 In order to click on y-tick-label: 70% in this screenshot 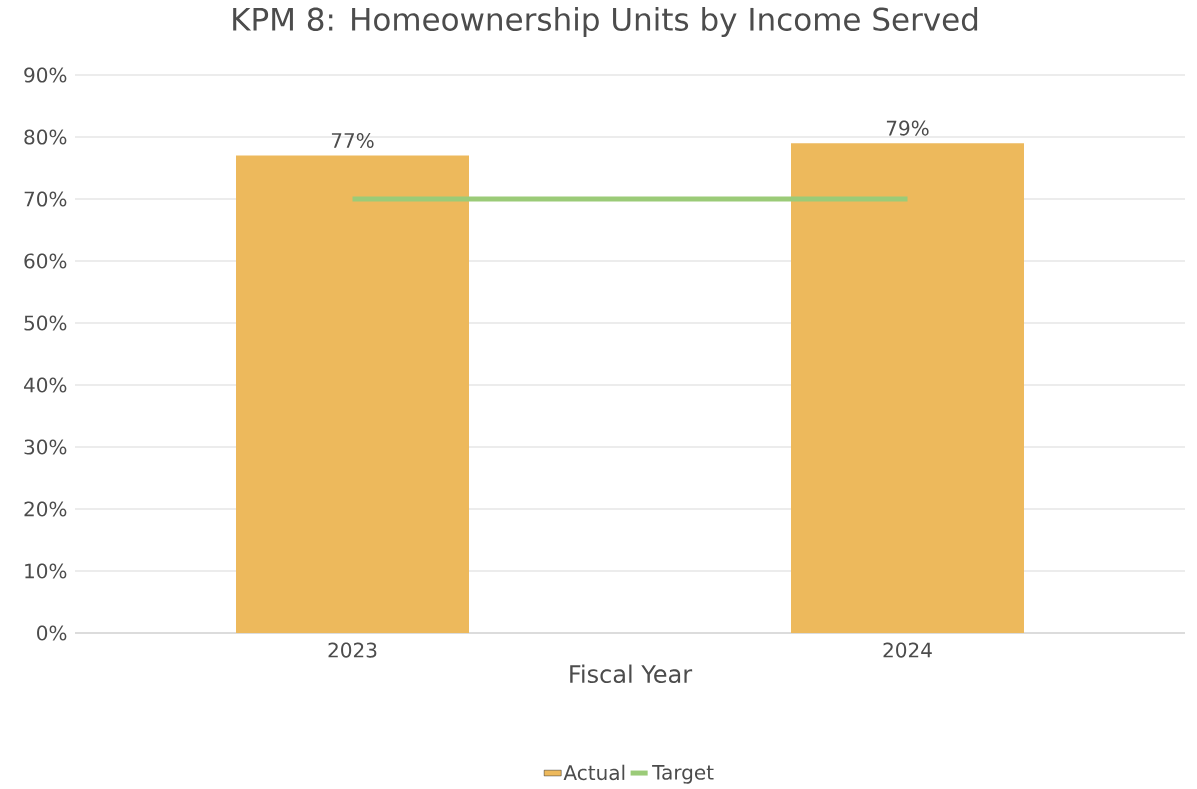, I will do `click(45, 199)`.